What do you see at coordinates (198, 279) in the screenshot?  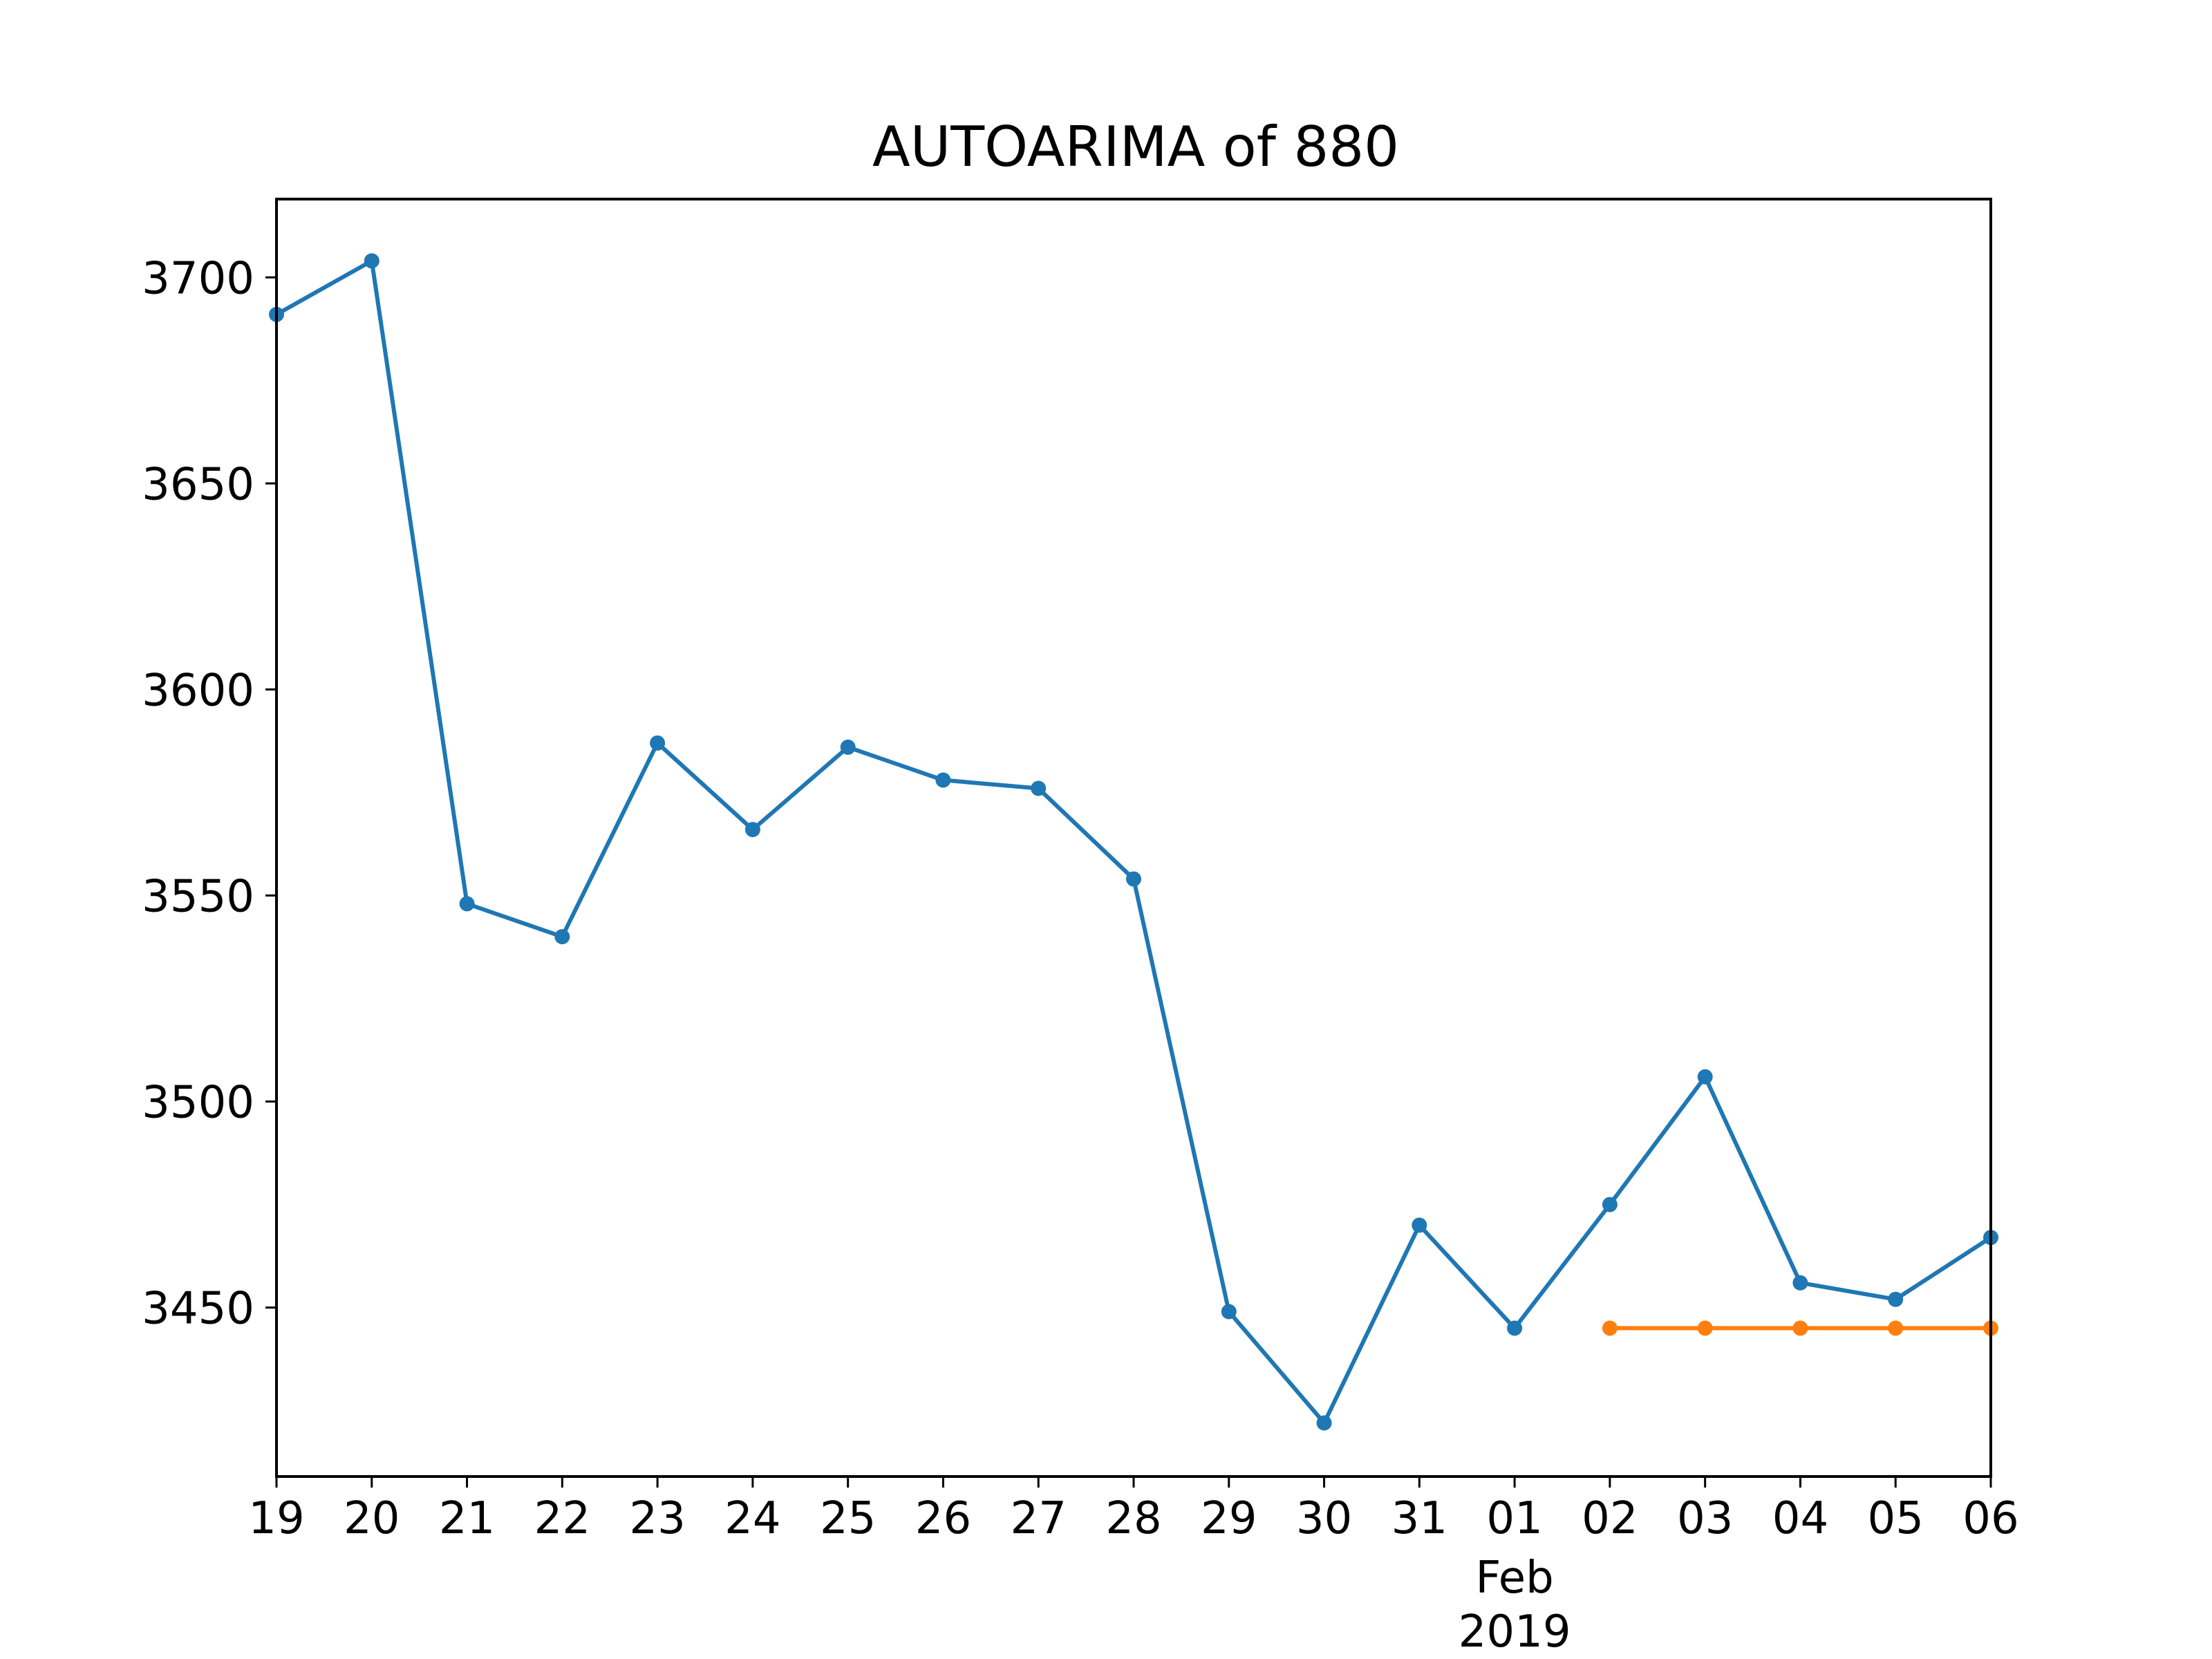 I see `y-tick-label: 3700` at bounding box center [198, 279].